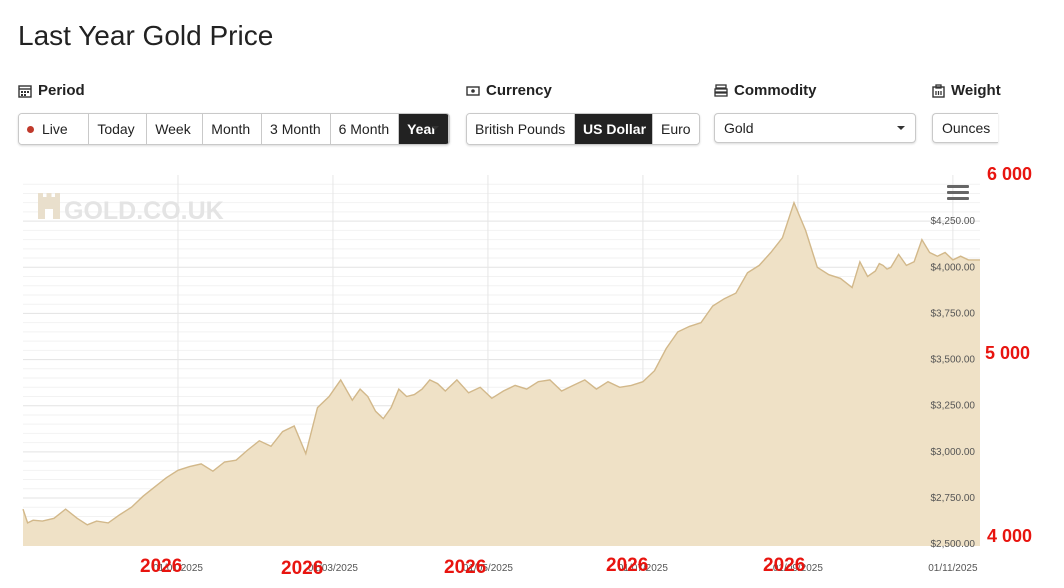 Image resolution: width=1064 pixels, height=588 pixels. I want to click on period-6month-label: 6 Month, so click(364, 129).